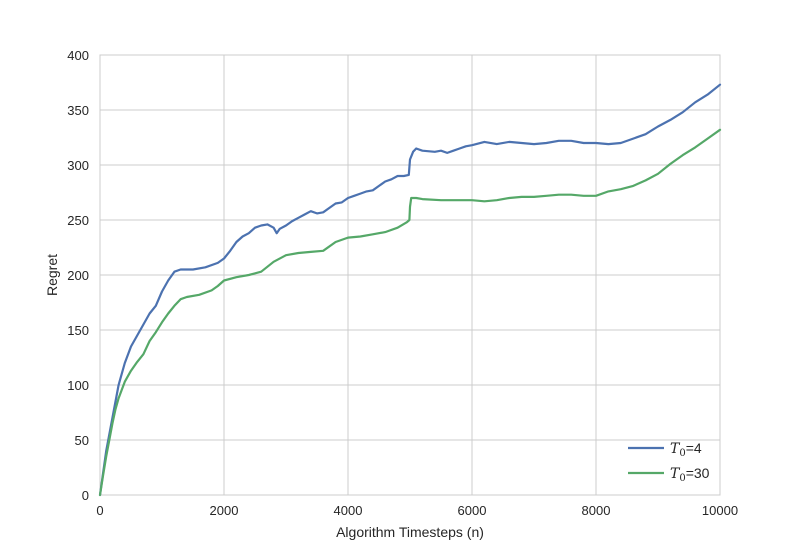  I want to click on legend: T0=4T0=30, so click(669, 462).